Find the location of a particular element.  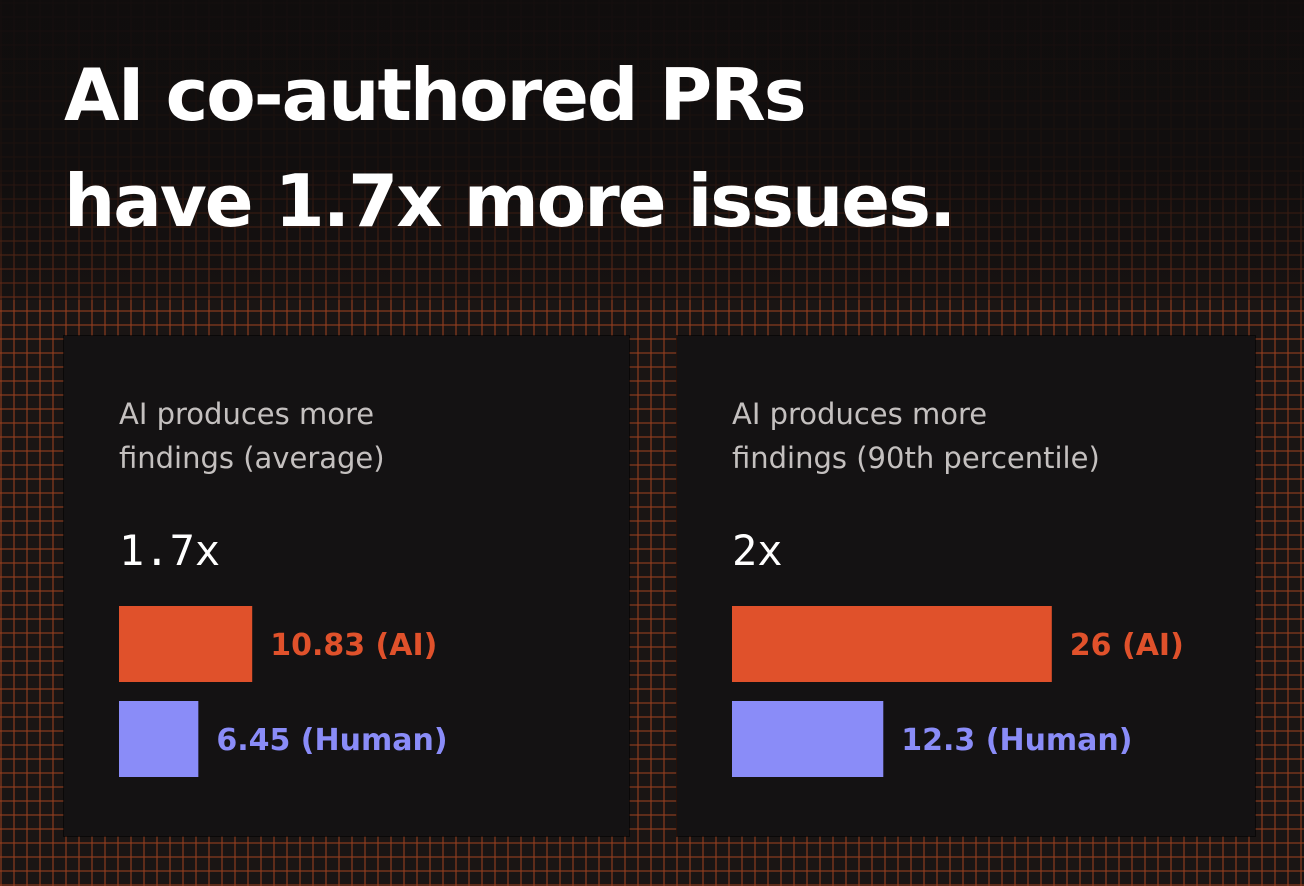

percentile-panel-title-line-1: AI produces more is located at coordinates (860, 414).